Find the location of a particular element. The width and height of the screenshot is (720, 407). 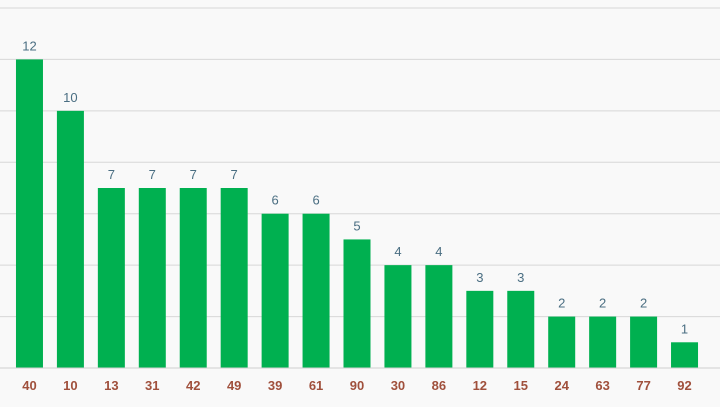

x-tick-label: 49 is located at coordinates (234, 385).